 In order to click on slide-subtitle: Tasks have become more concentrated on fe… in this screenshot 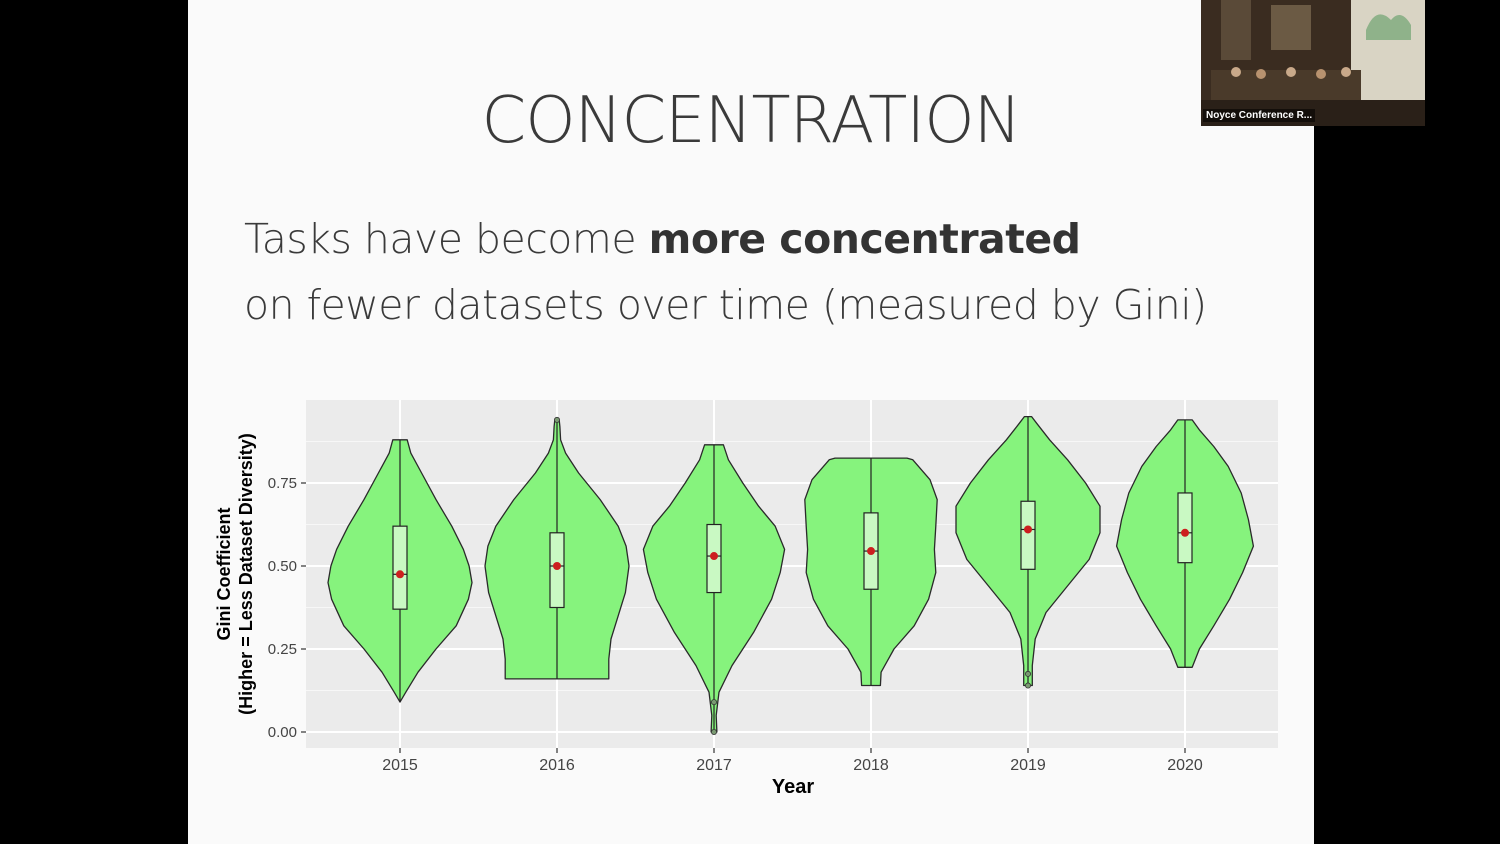, I will do `click(774, 272)`.